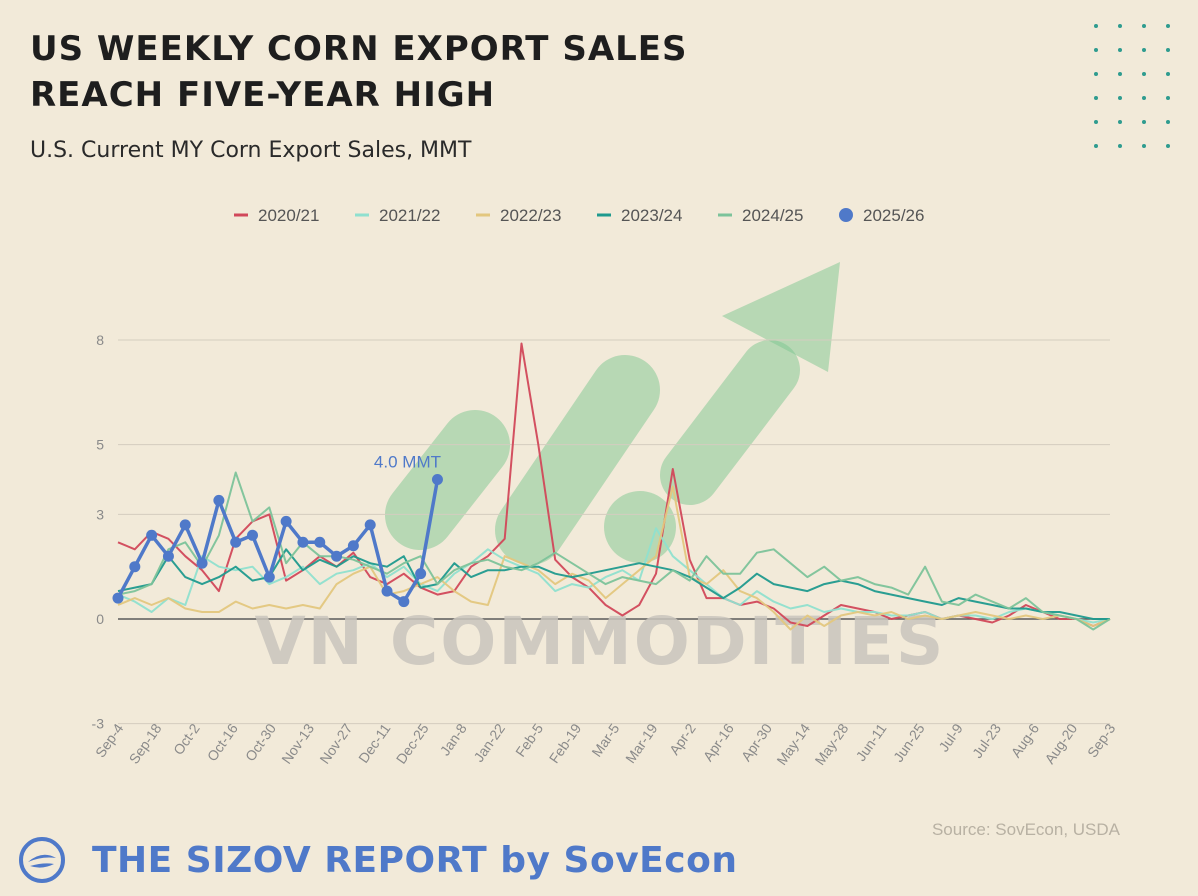 The image size is (1198, 896). Describe the element at coordinates (186, 738) in the screenshot. I see `x-tick-label: Oct-2` at that location.